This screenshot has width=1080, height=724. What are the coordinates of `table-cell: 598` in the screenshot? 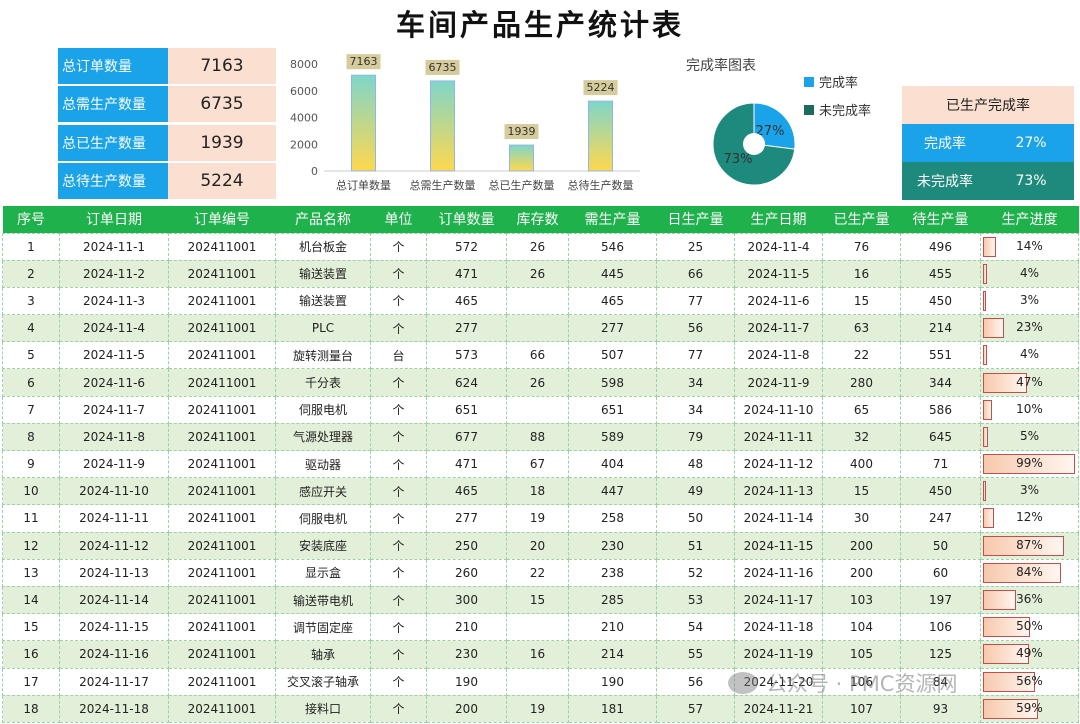 It's located at (612, 382).